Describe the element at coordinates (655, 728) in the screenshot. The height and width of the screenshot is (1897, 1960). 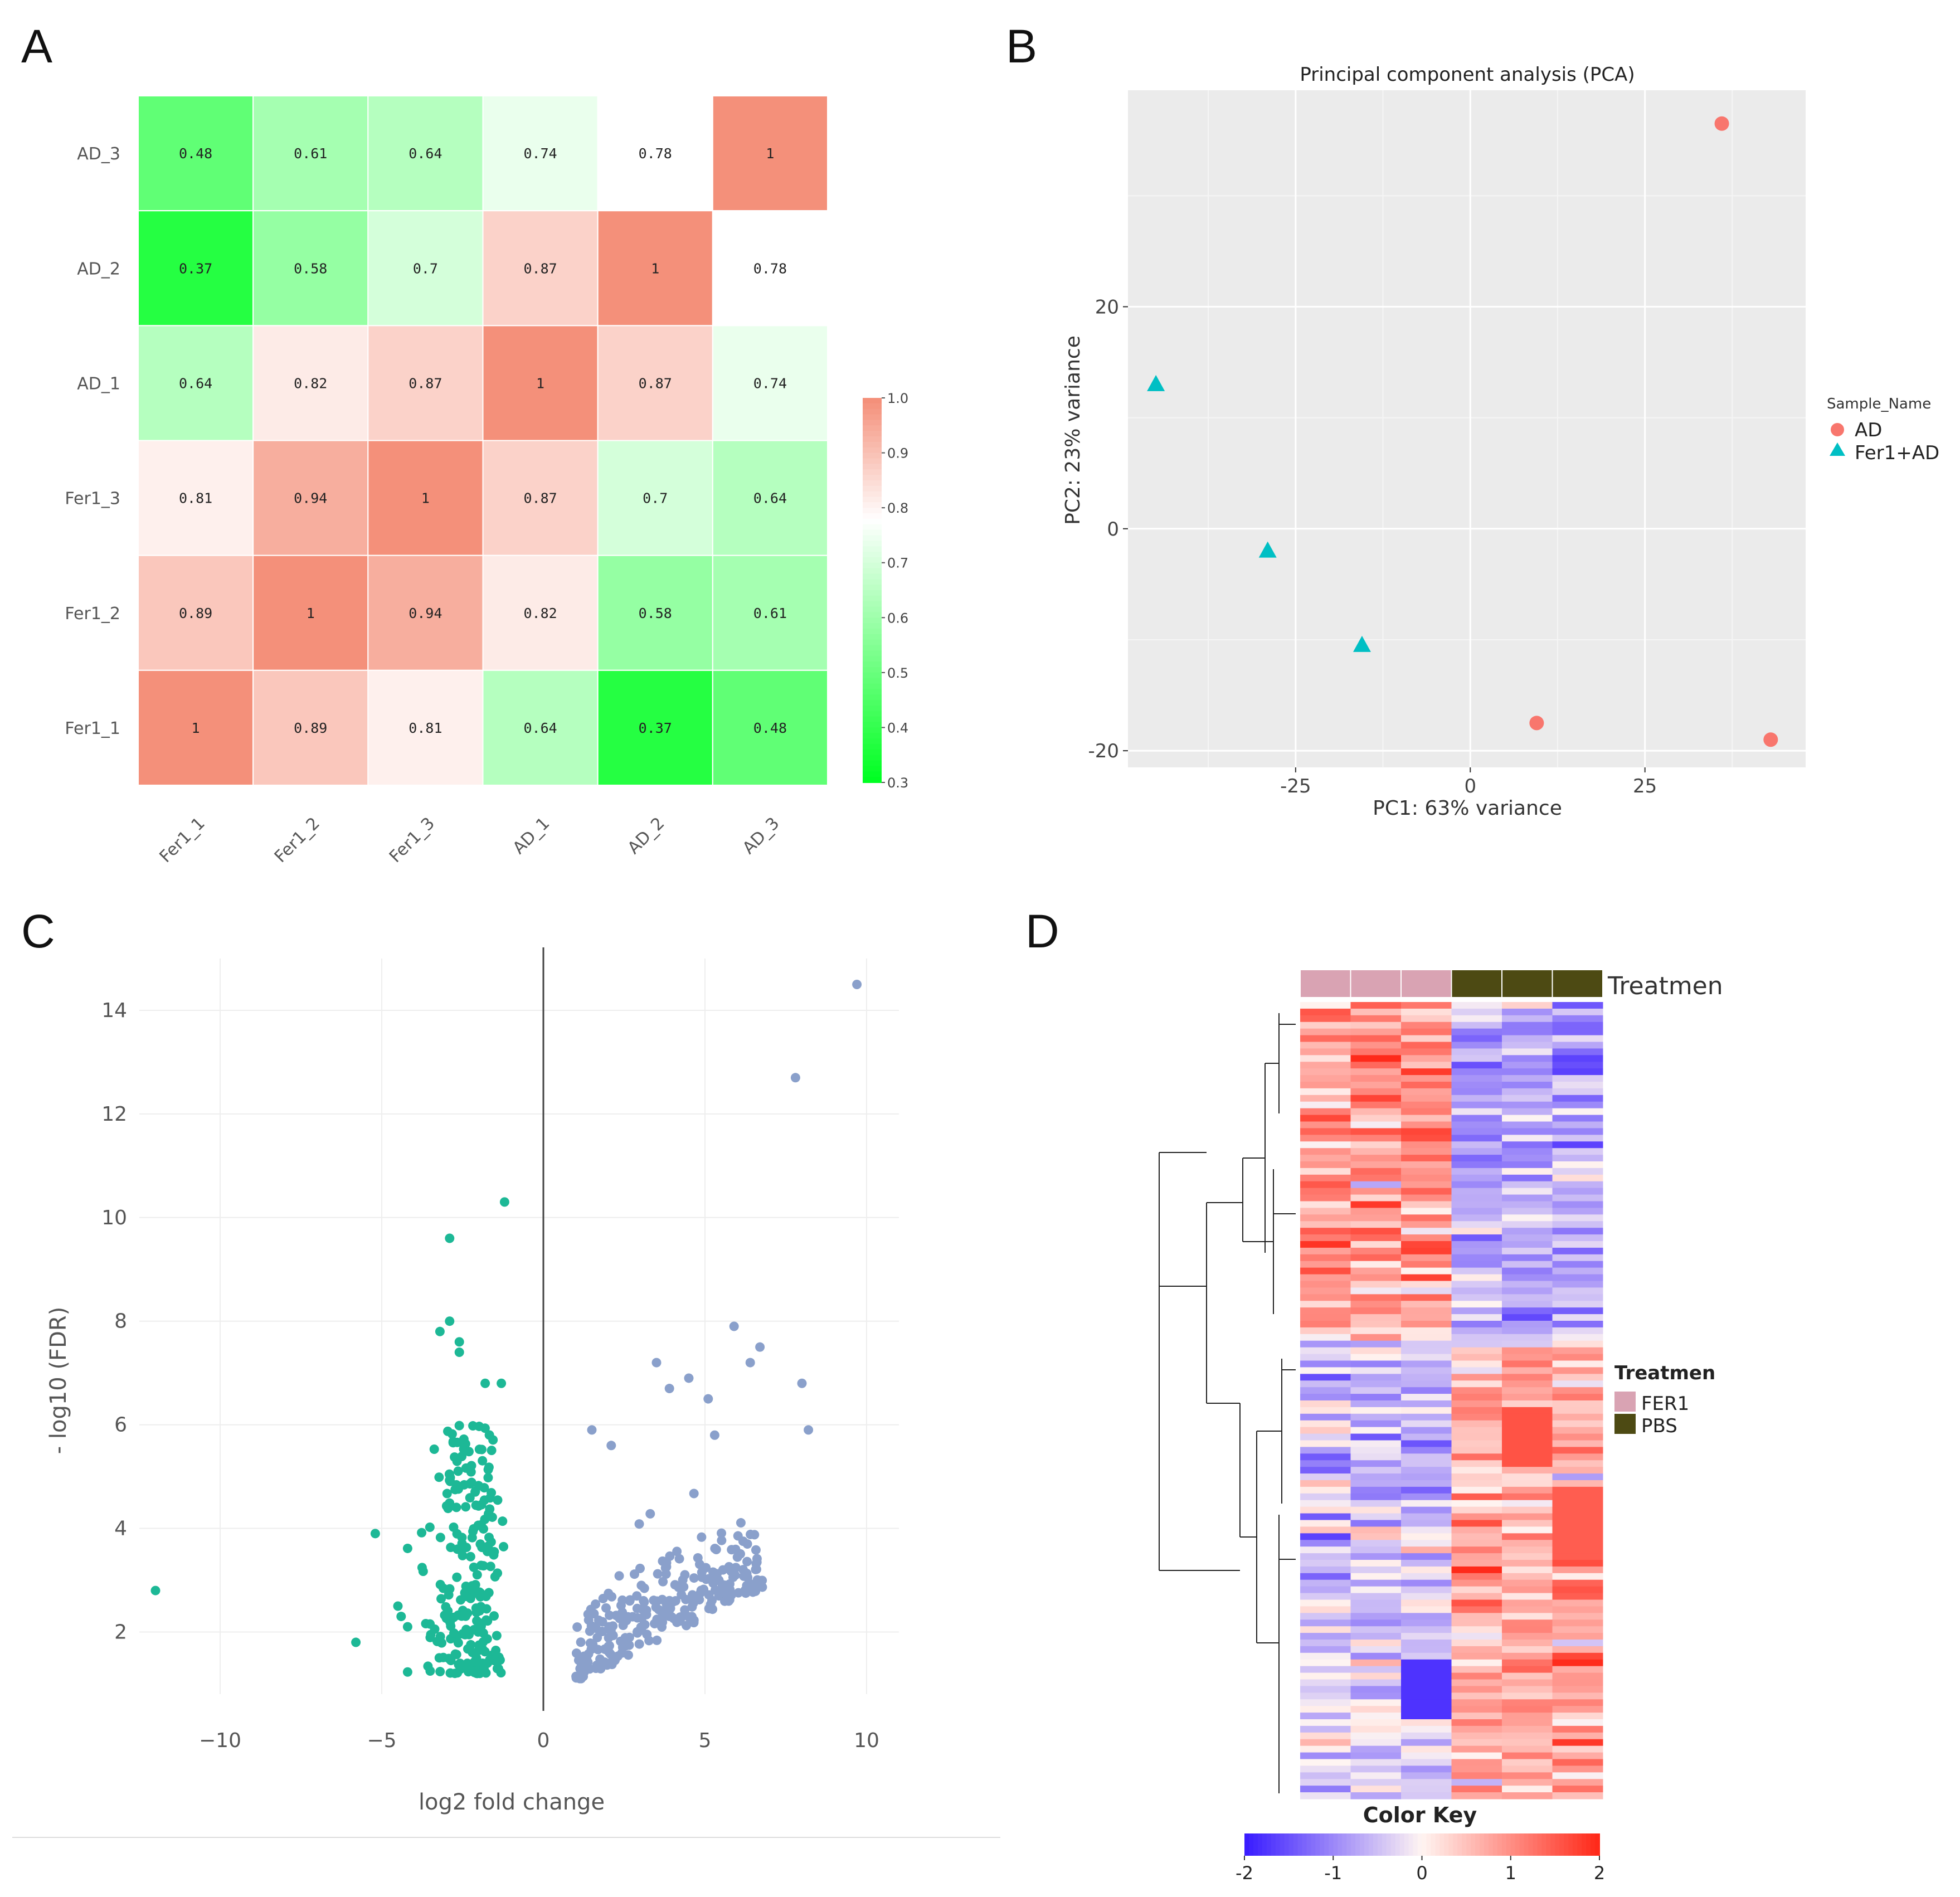
I see `heatmap-cell-value: 0.37` at that location.